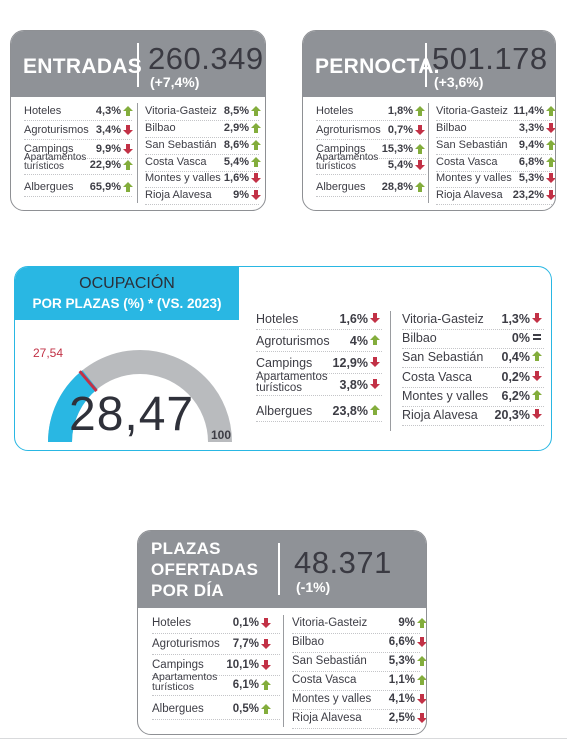  Describe the element at coordinates (516, 357) in the screenshot. I see `indicator-value: 0,4%` at that location.